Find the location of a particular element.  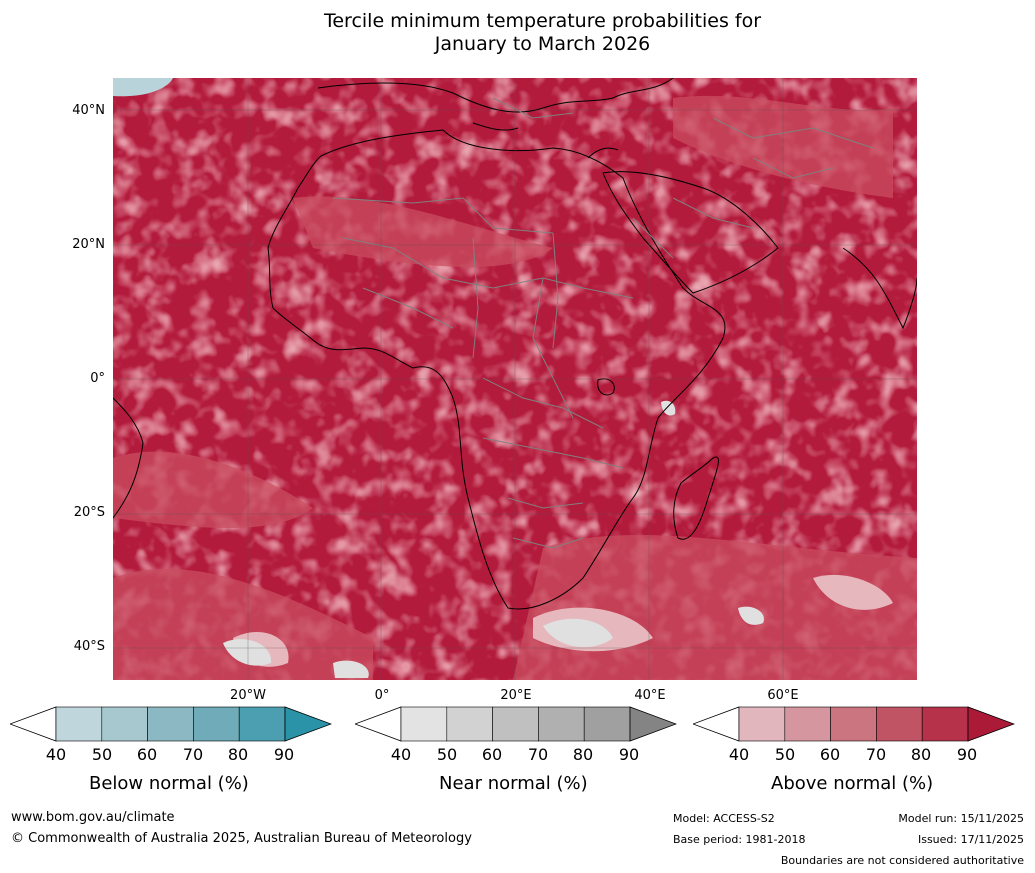

lon-label-40e: 40°E is located at coordinates (650, 695).